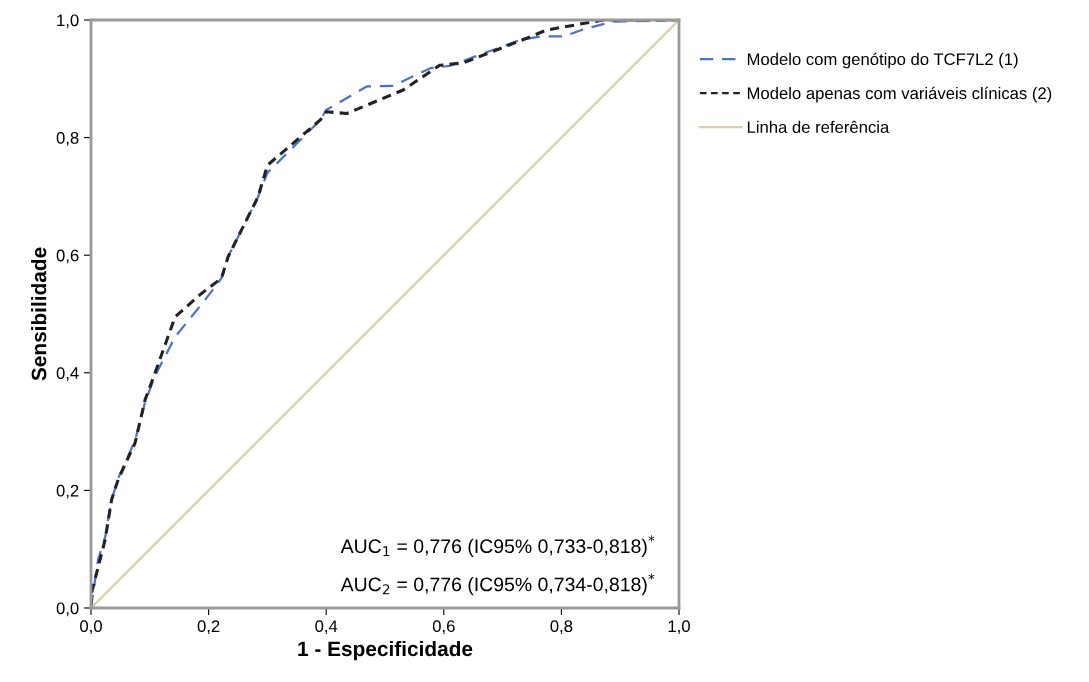 This screenshot has width=1089, height=682. Describe the element at coordinates (497, 546) in the screenshot. I see `annotation: AUC$_{1}$ = 0,776 (IC95% 0,733-0,818)$^{*}$` at that location.